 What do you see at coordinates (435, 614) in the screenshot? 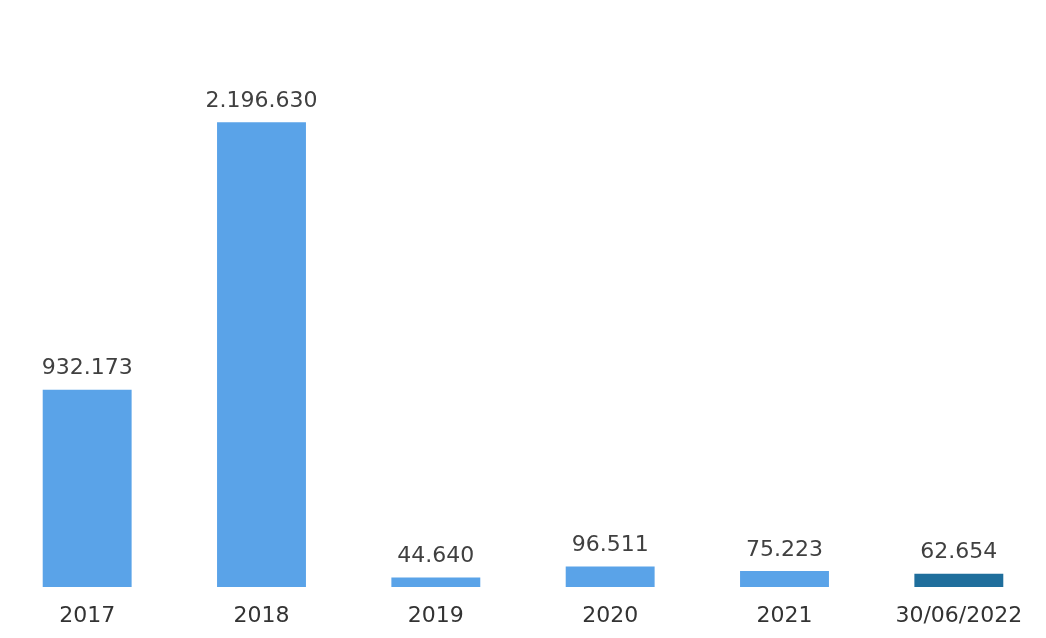
I see `x-tick-label: 2019` at bounding box center [435, 614].